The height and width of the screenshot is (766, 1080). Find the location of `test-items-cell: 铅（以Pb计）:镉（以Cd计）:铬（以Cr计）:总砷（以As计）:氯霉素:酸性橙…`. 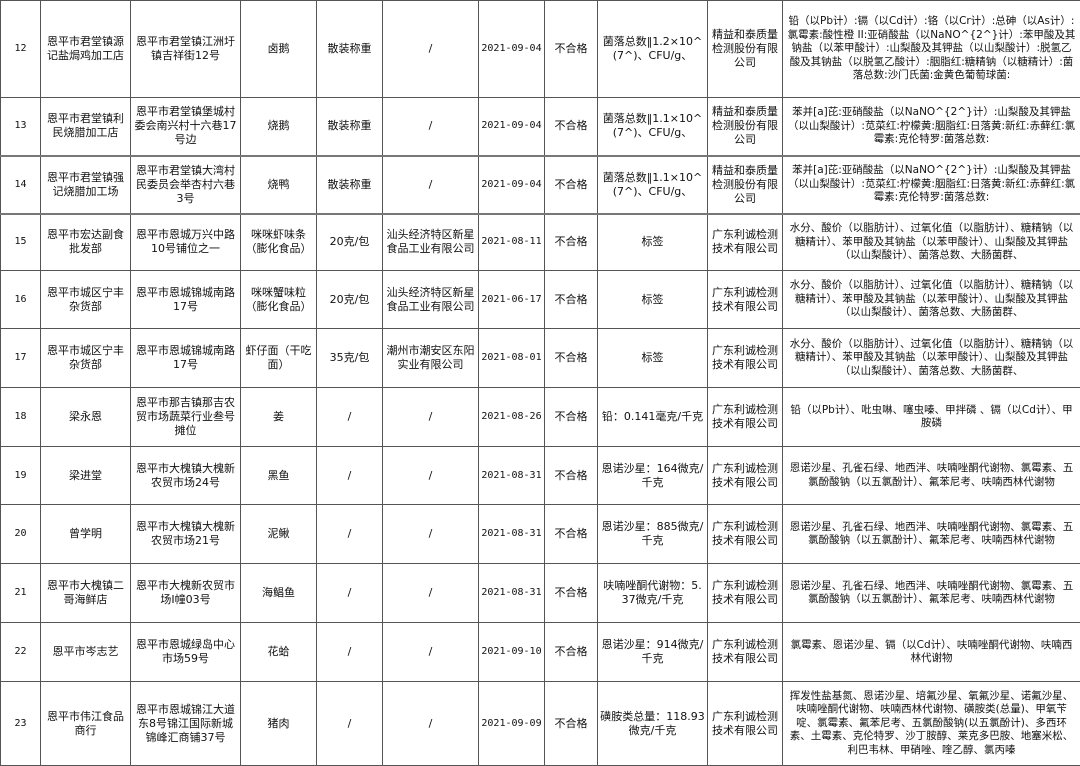

test-items-cell: 铅（以Pb计）:镉（以Cd计）:铬（以Cr计）:总砷（以As计）:氯霉素:酸性橙… is located at coordinates (931, 49).